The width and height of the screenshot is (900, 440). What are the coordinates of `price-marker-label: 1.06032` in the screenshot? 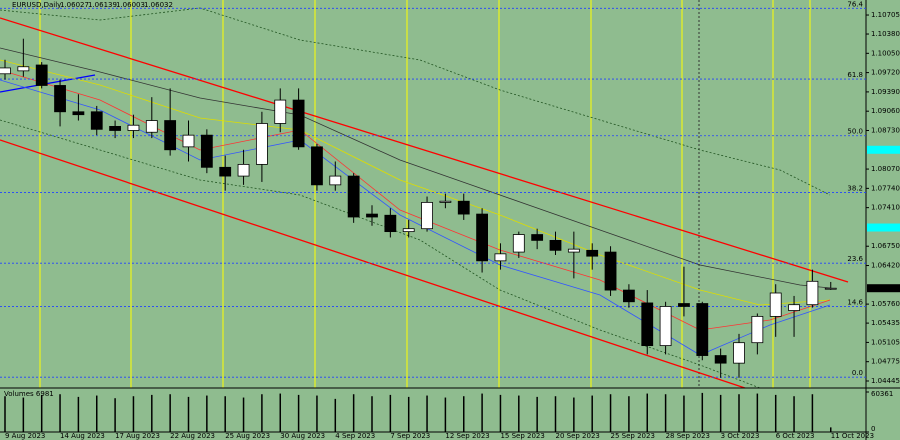 It's located at (885, 288).